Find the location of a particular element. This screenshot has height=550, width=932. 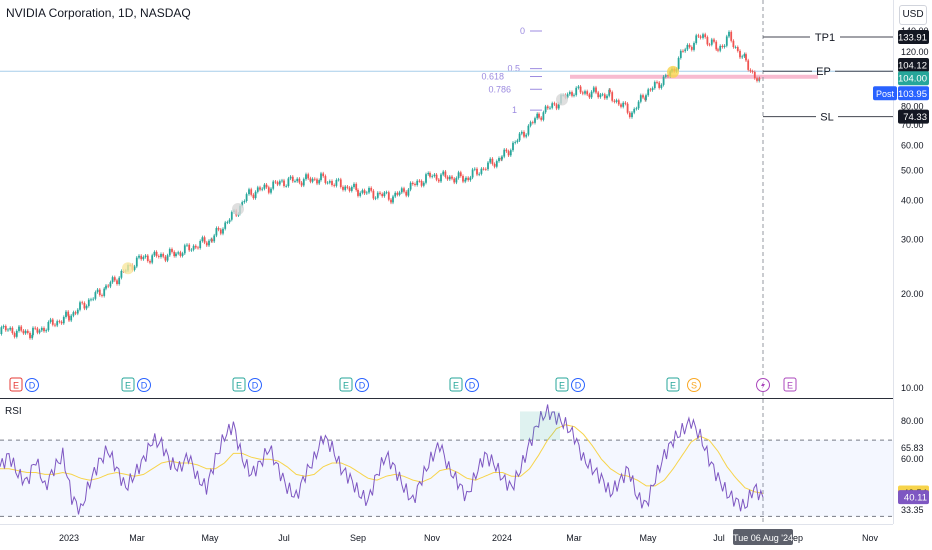

price-badge-label: 133.91 is located at coordinates (912, 38).